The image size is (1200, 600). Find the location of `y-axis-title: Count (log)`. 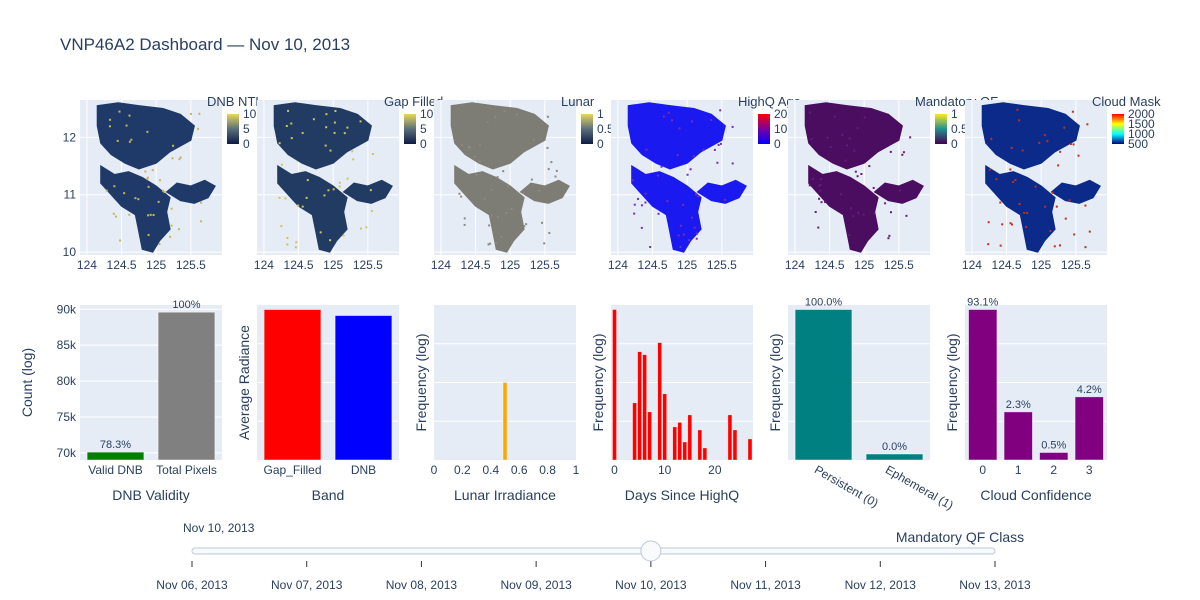

y-axis-title: Count (log) is located at coordinates (27, 382).